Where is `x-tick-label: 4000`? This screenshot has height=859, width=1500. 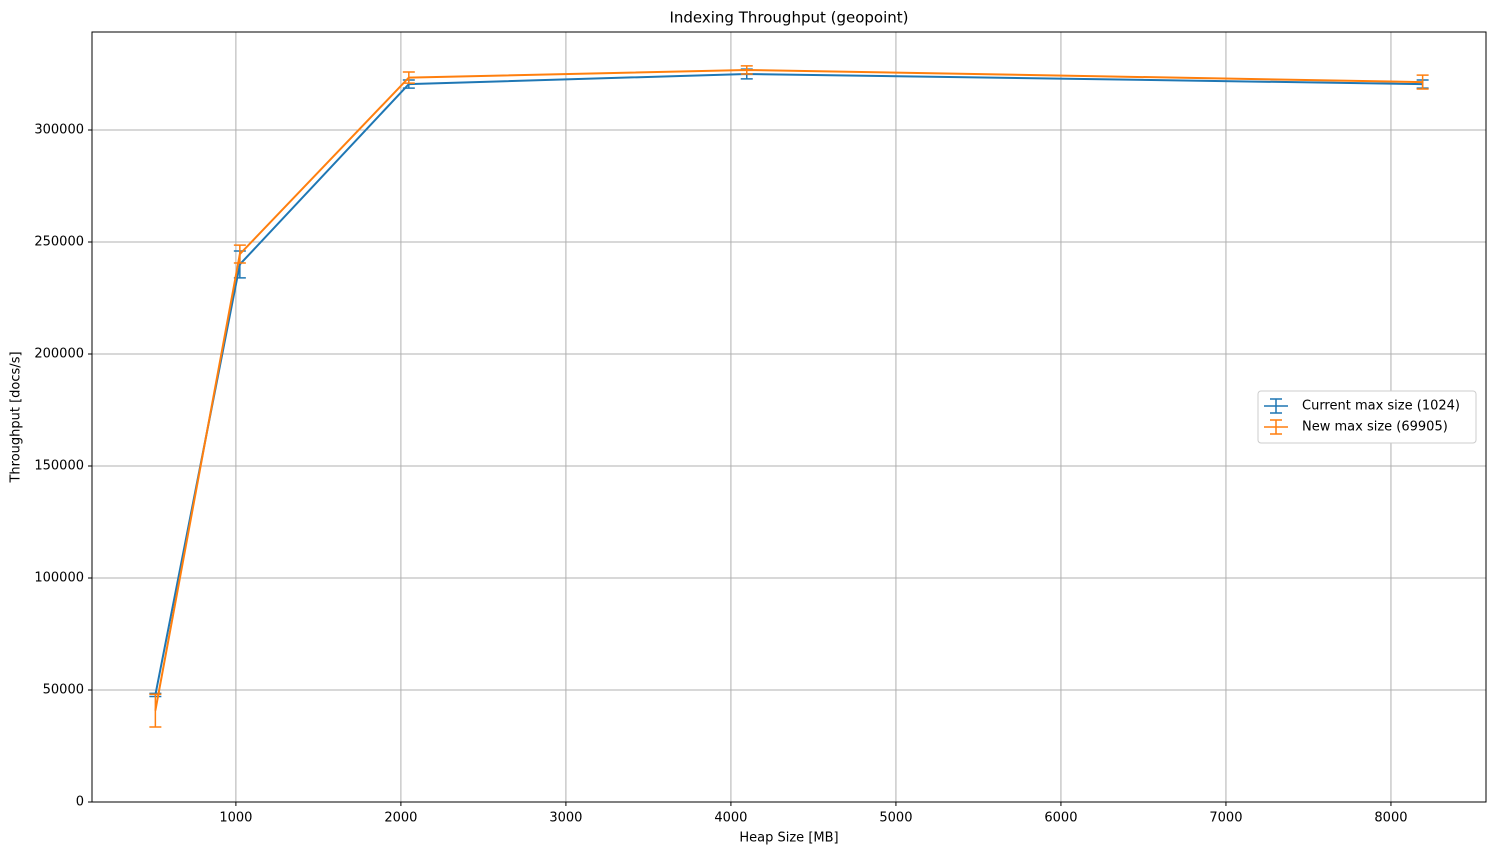 x-tick-label: 4000 is located at coordinates (730, 818).